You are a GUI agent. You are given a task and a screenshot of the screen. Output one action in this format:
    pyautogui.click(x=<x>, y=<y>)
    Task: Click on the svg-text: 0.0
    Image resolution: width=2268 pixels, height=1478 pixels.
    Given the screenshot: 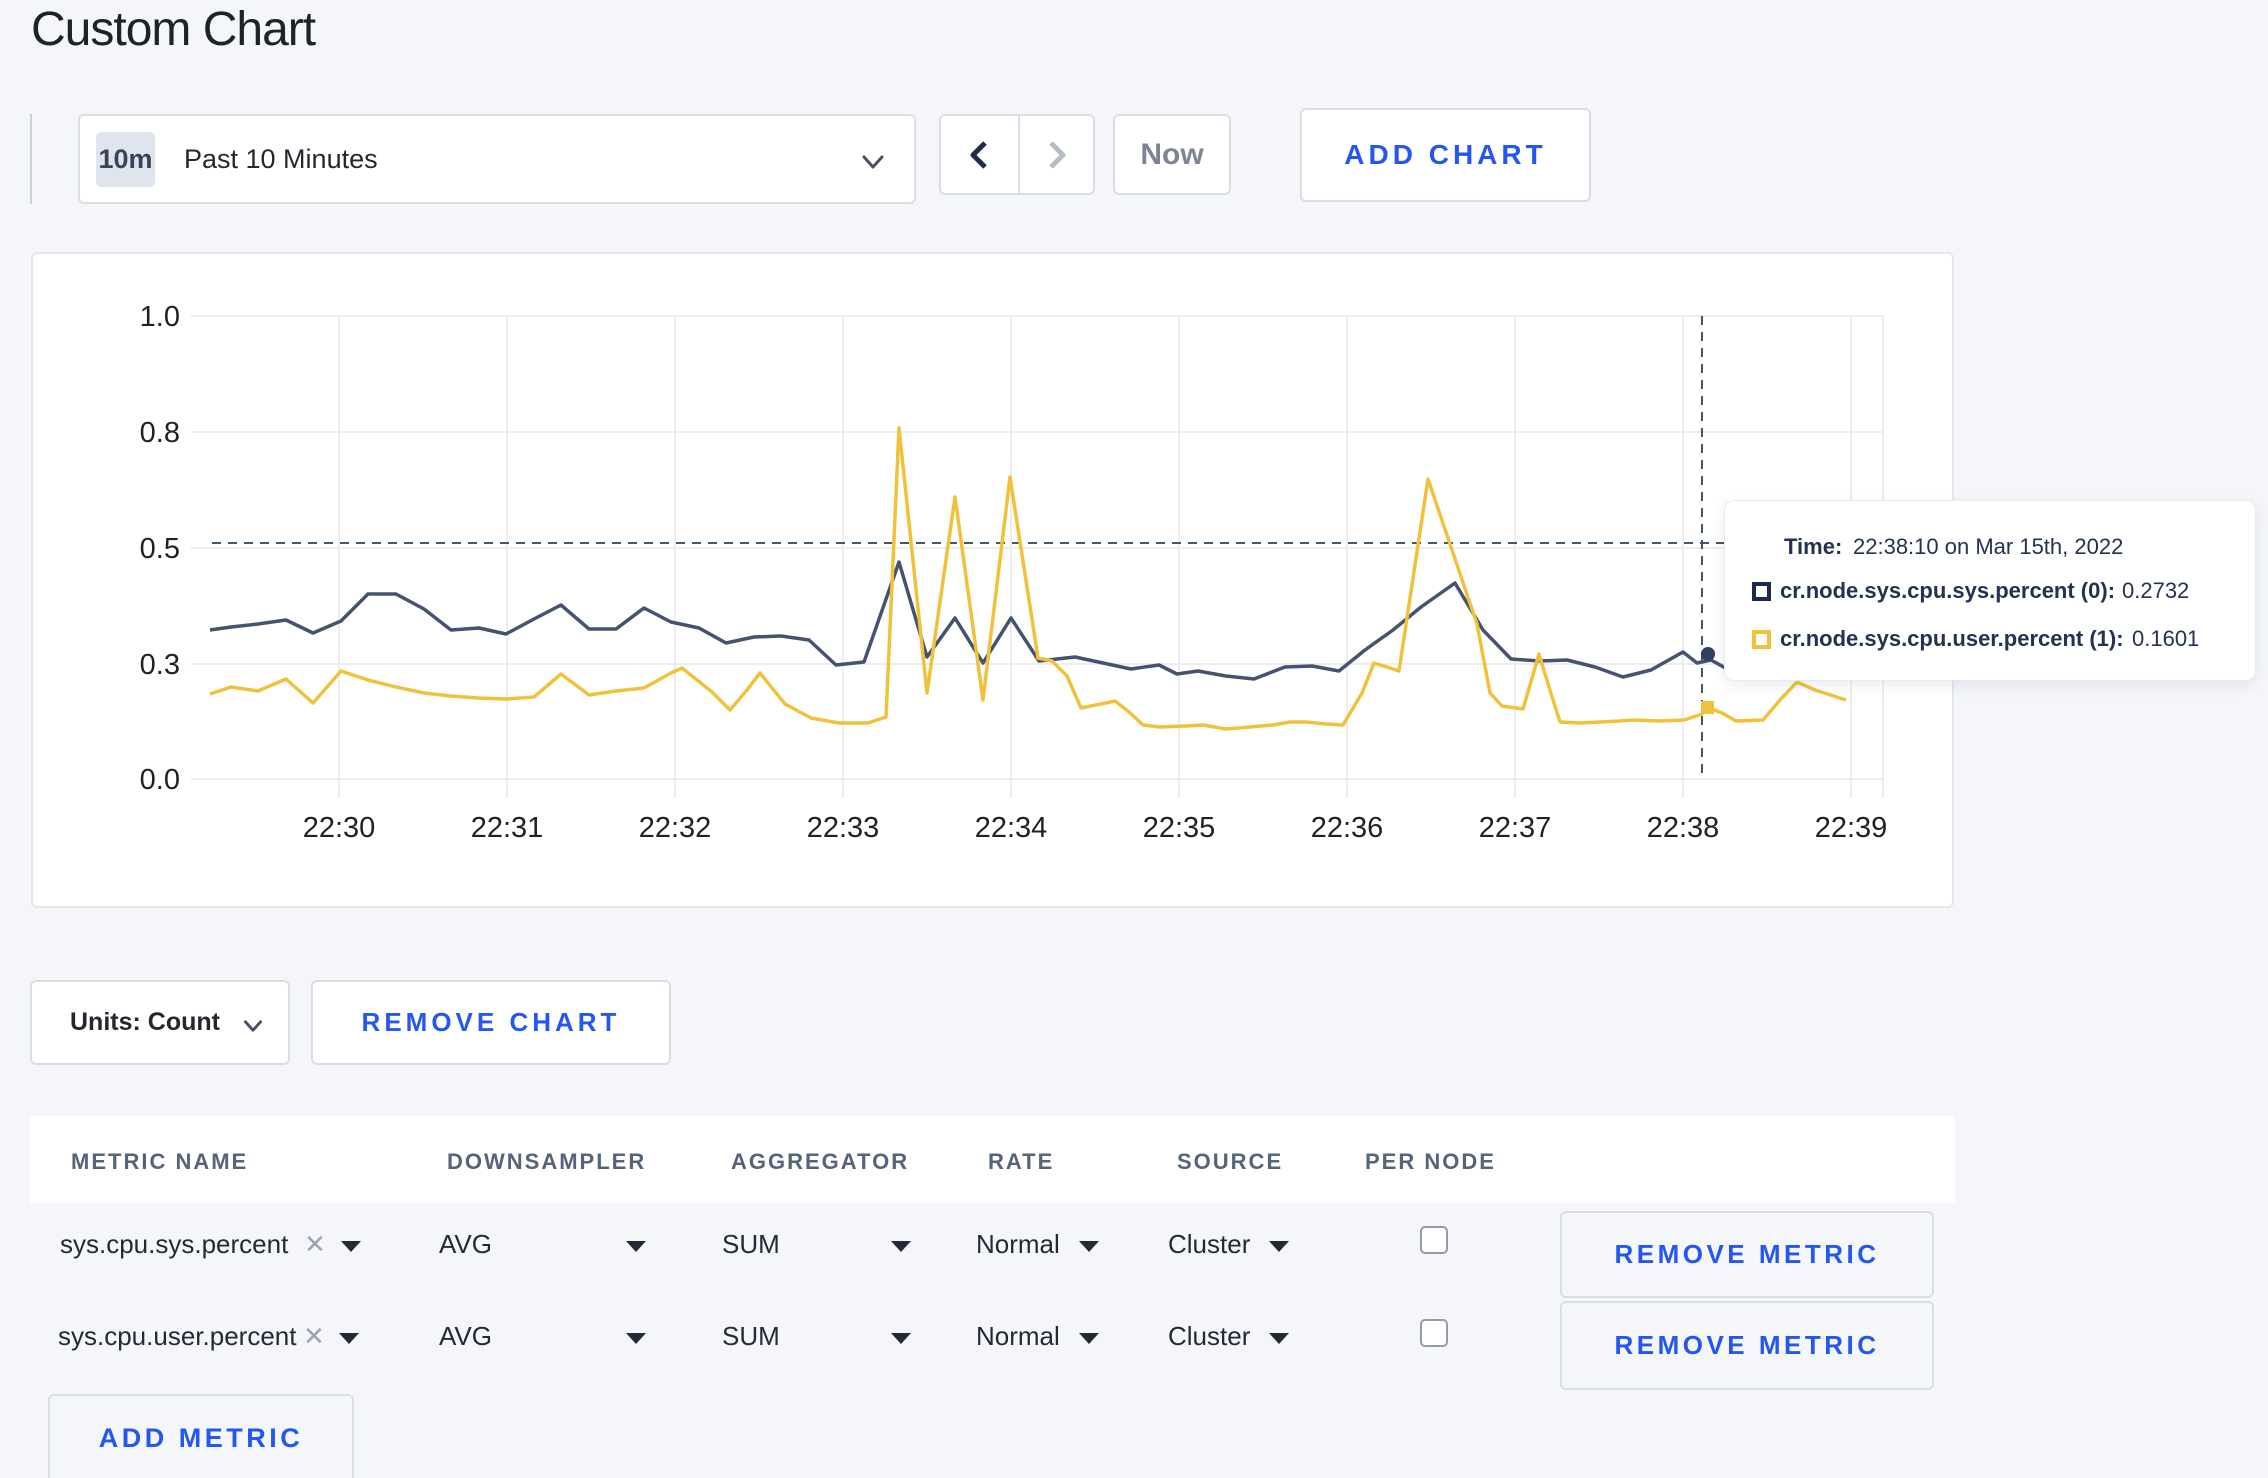 What is the action you would take?
    pyautogui.click(x=160, y=780)
    